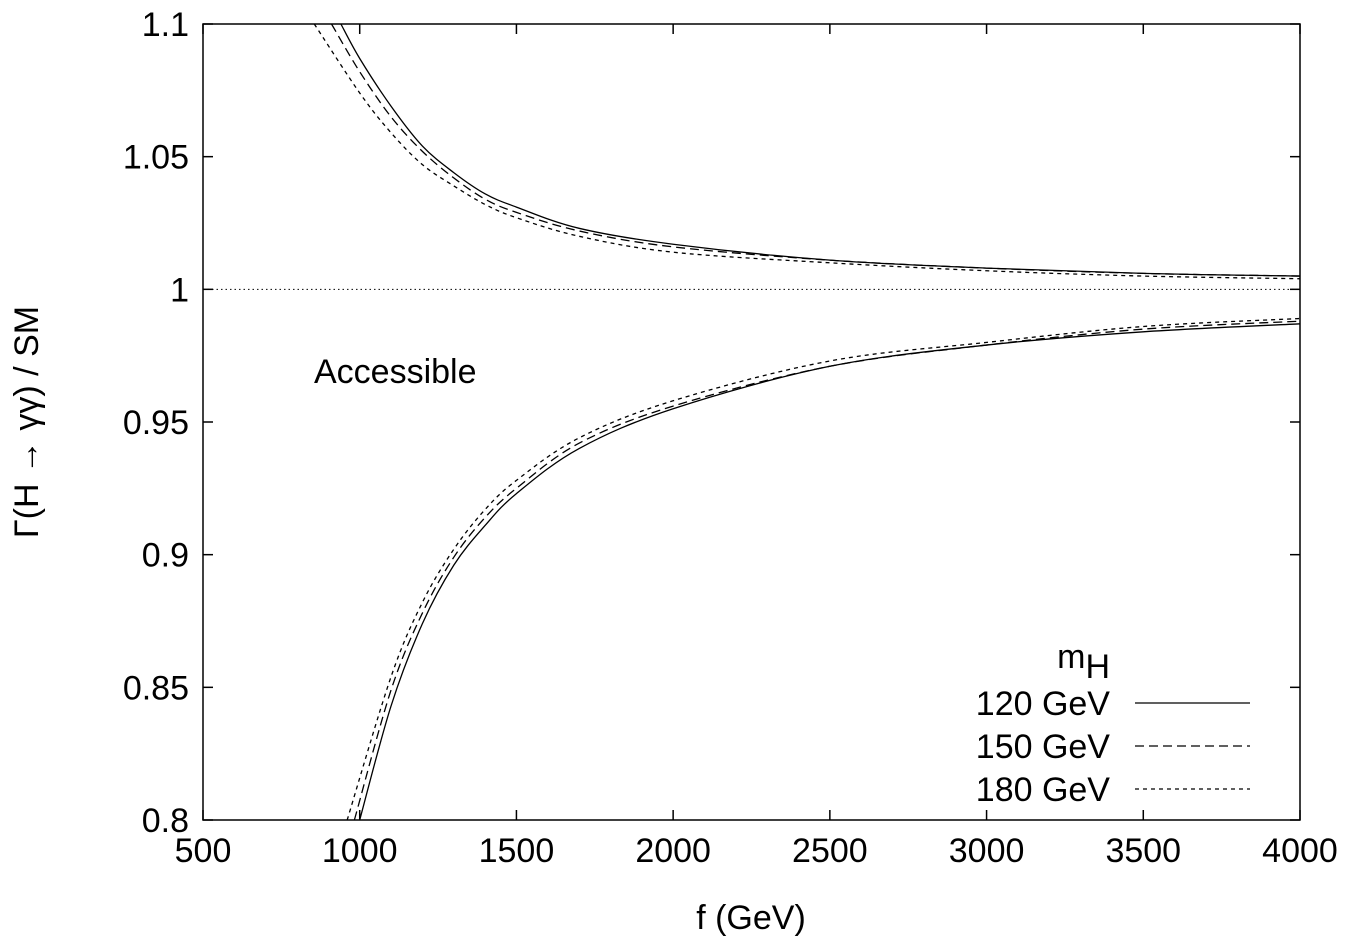  Describe the element at coordinates (517, 851) in the screenshot. I see `x-tick-label: 1500` at that location.